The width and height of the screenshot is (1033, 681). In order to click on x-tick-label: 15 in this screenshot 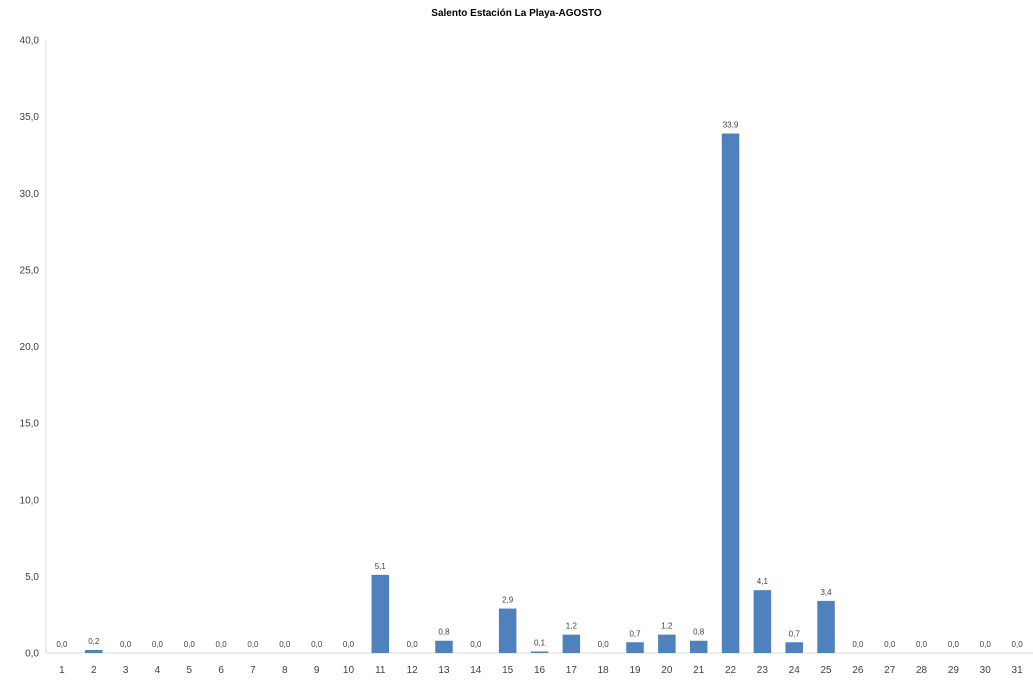, I will do `click(508, 670)`.